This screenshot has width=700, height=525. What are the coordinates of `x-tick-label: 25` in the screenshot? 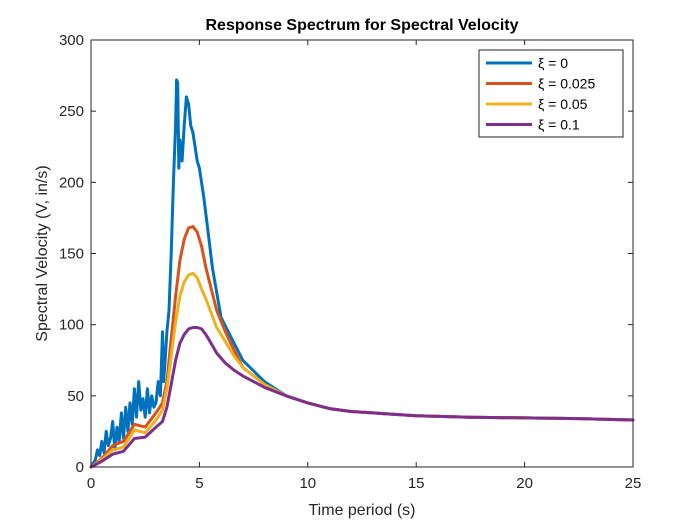 It's located at (633, 483).